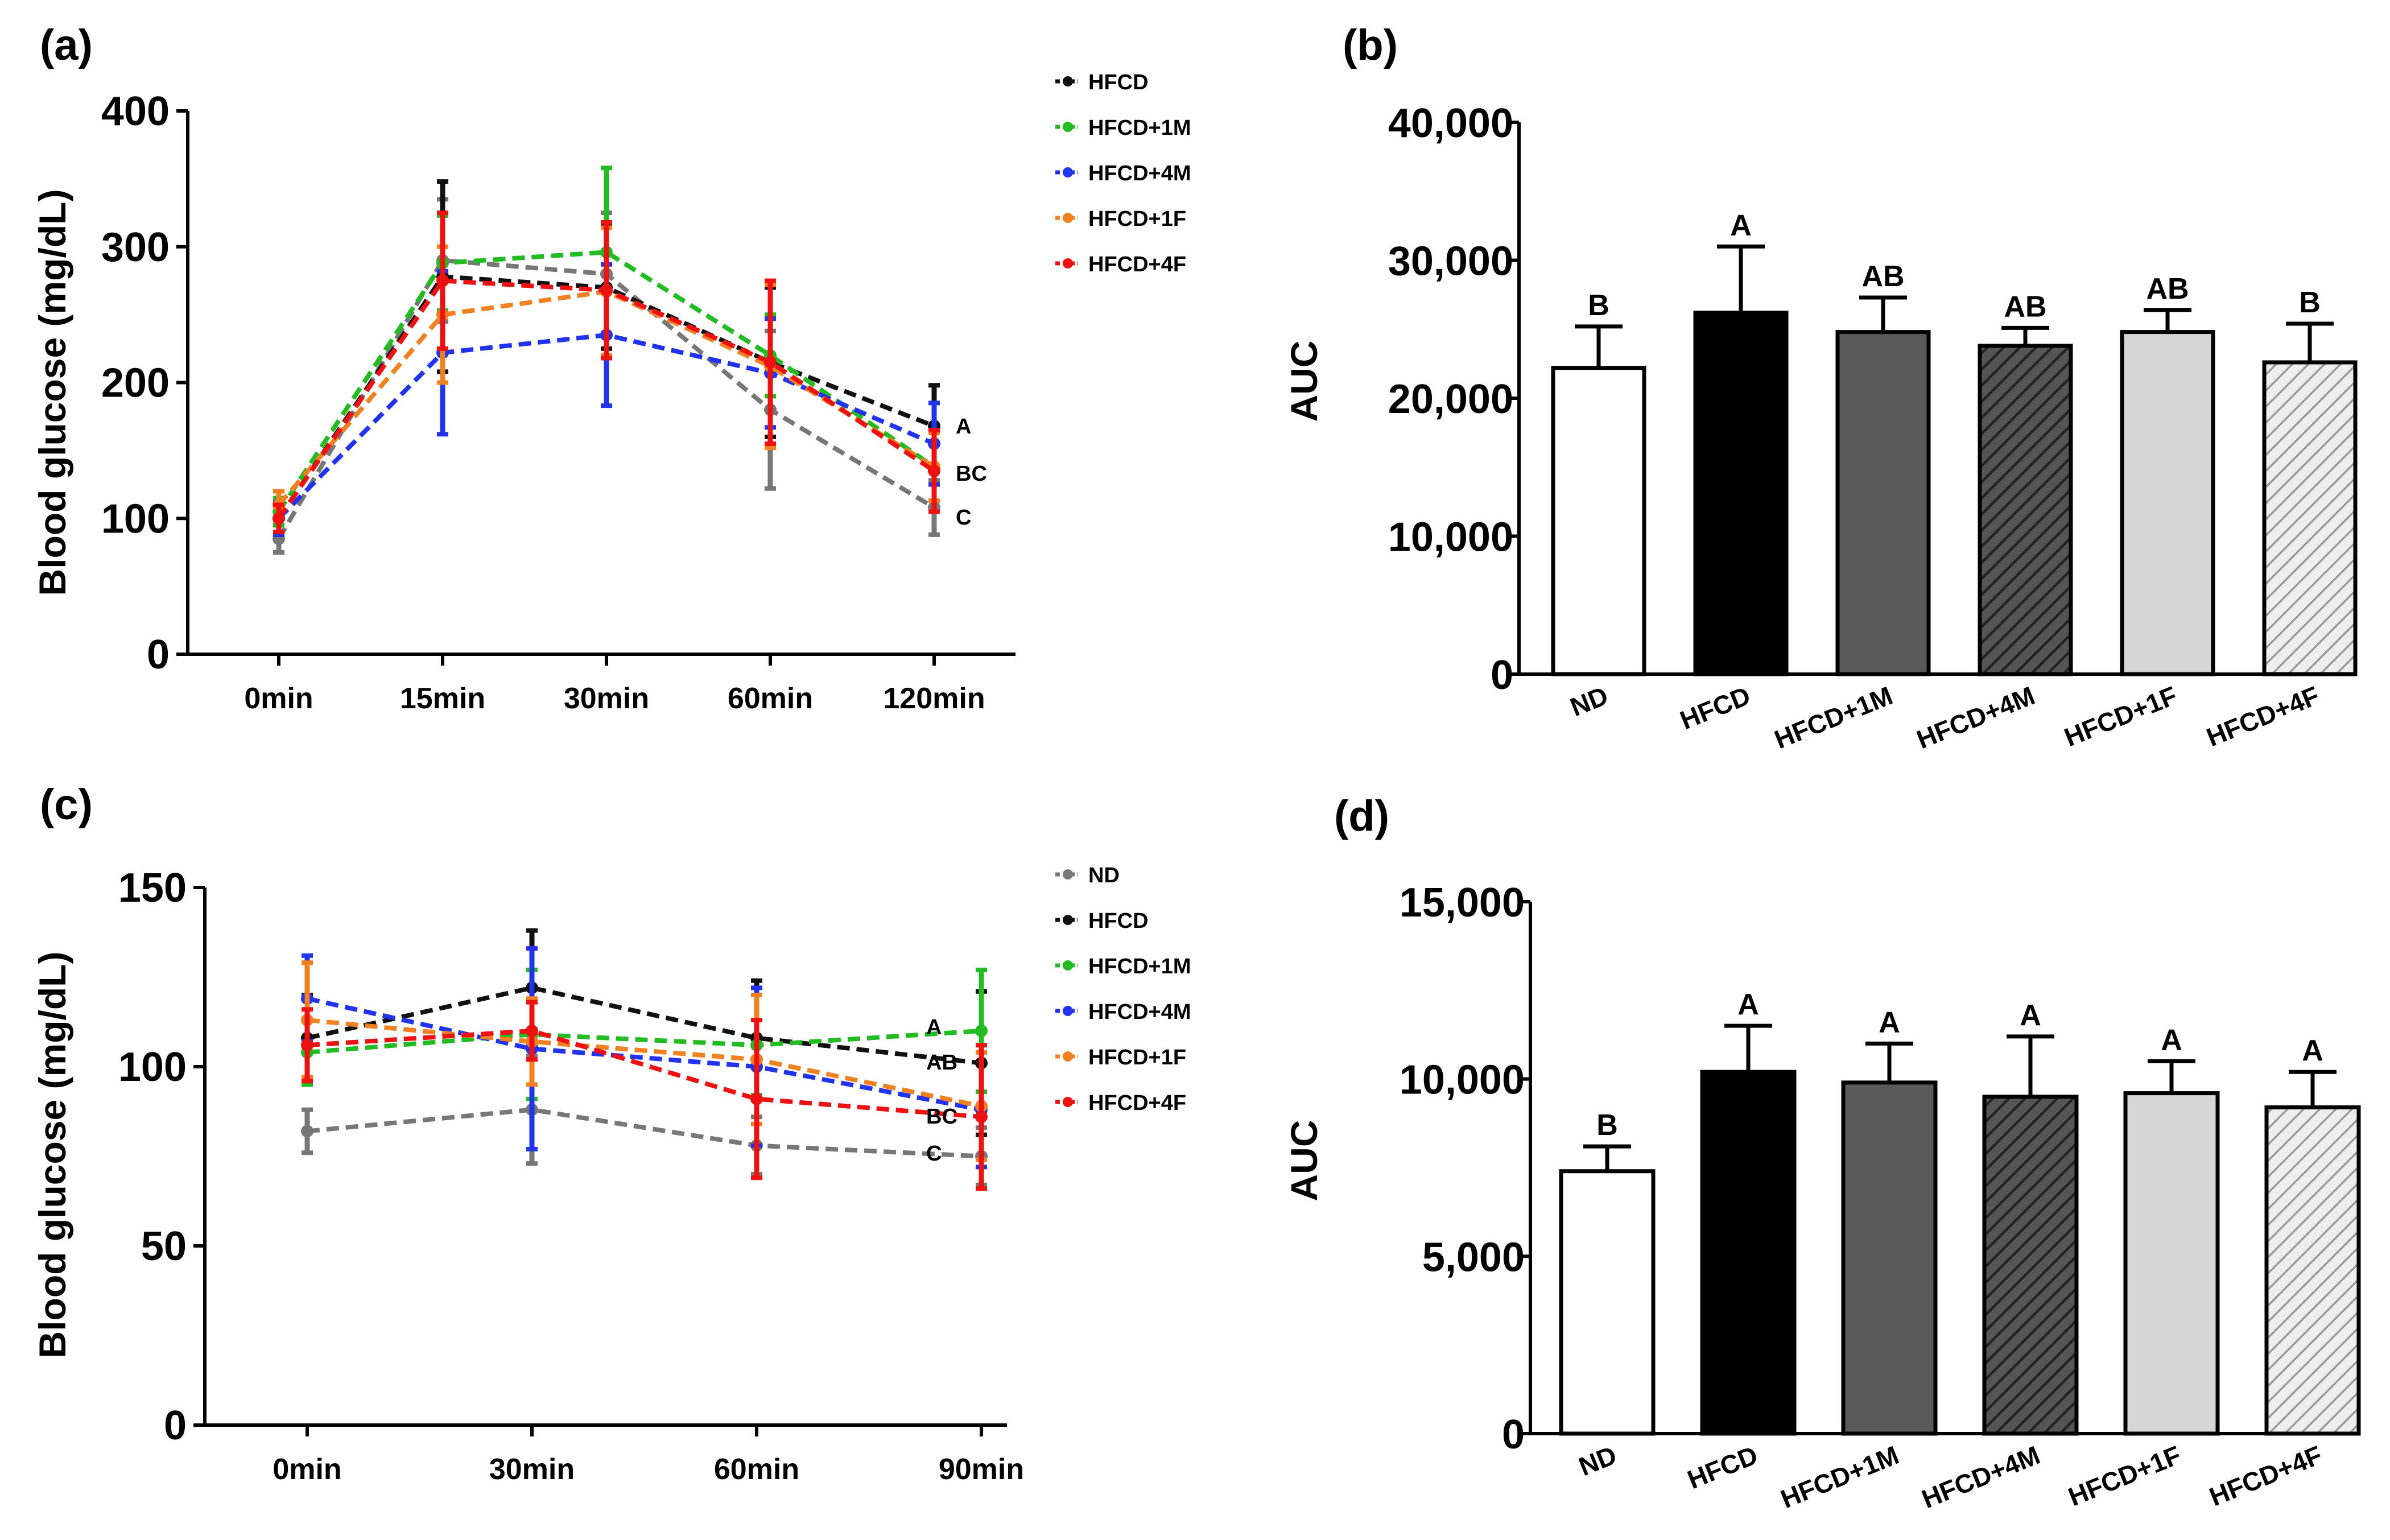 The height and width of the screenshot is (1540, 2390). I want to click on b-bar-hfcdplus-4m, so click(2025, 510).